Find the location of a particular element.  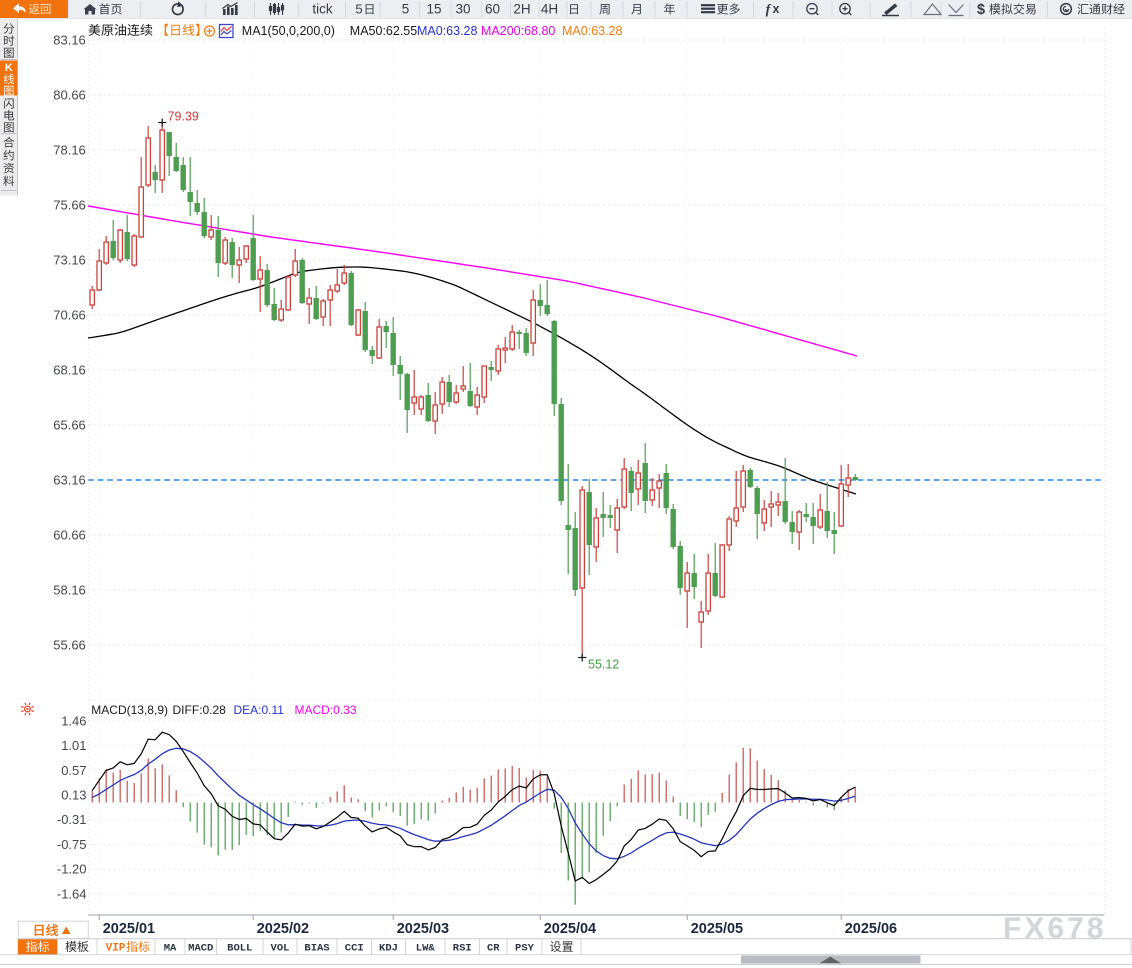

svg-text: 83.16 is located at coordinates (69, 39).